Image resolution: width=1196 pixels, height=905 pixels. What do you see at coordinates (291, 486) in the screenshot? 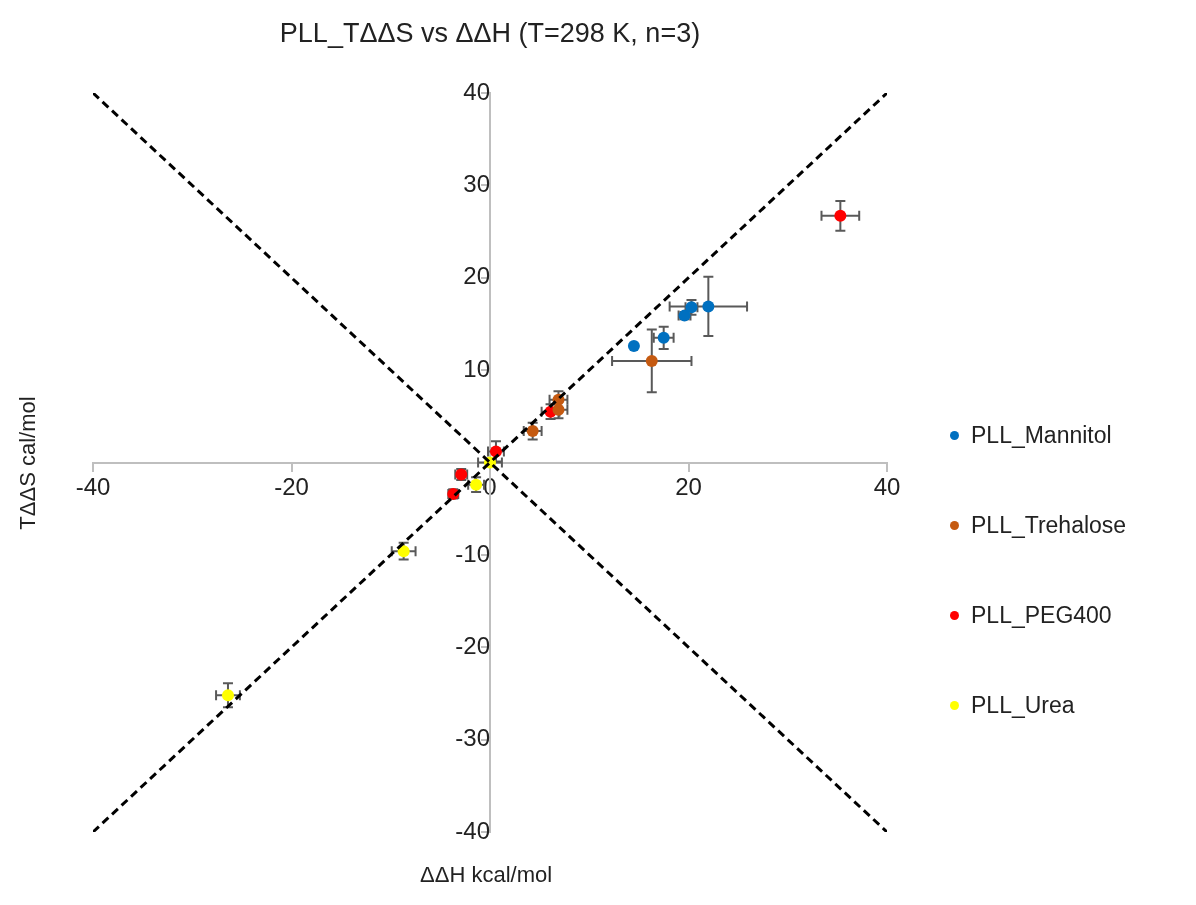
I see `x-tick-label: -20` at bounding box center [291, 486].